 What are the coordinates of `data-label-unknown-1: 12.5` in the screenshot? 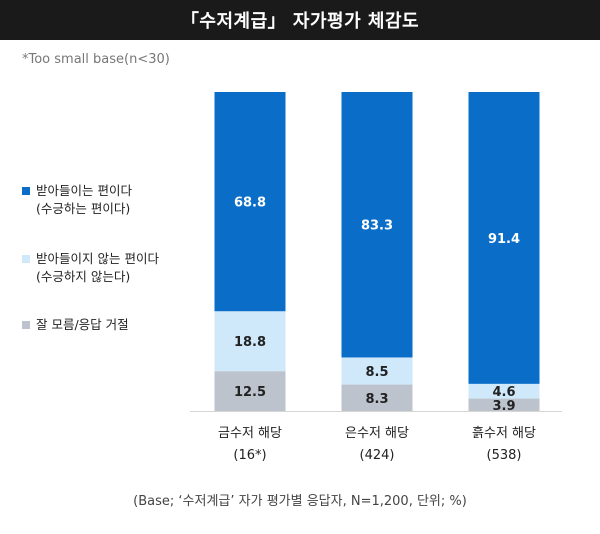 It's located at (250, 392).